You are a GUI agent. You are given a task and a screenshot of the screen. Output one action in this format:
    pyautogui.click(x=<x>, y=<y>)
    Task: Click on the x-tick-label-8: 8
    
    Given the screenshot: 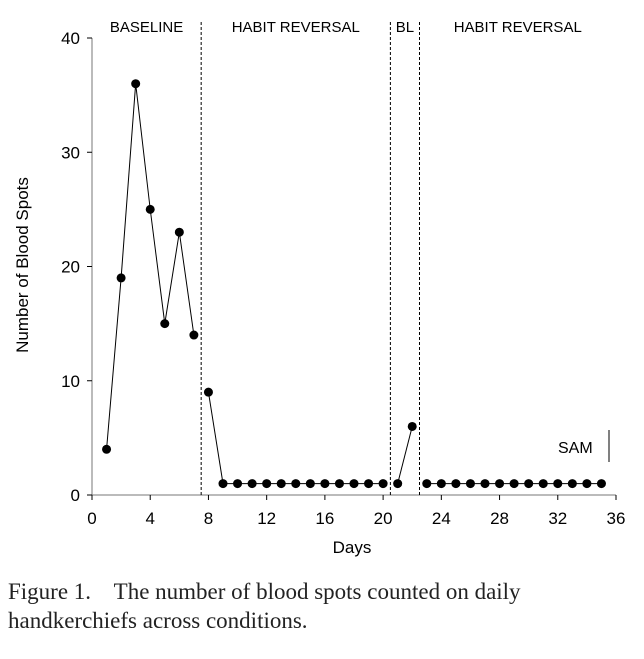 What is the action you would take?
    pyautogui.click(x=208, y=518)
    